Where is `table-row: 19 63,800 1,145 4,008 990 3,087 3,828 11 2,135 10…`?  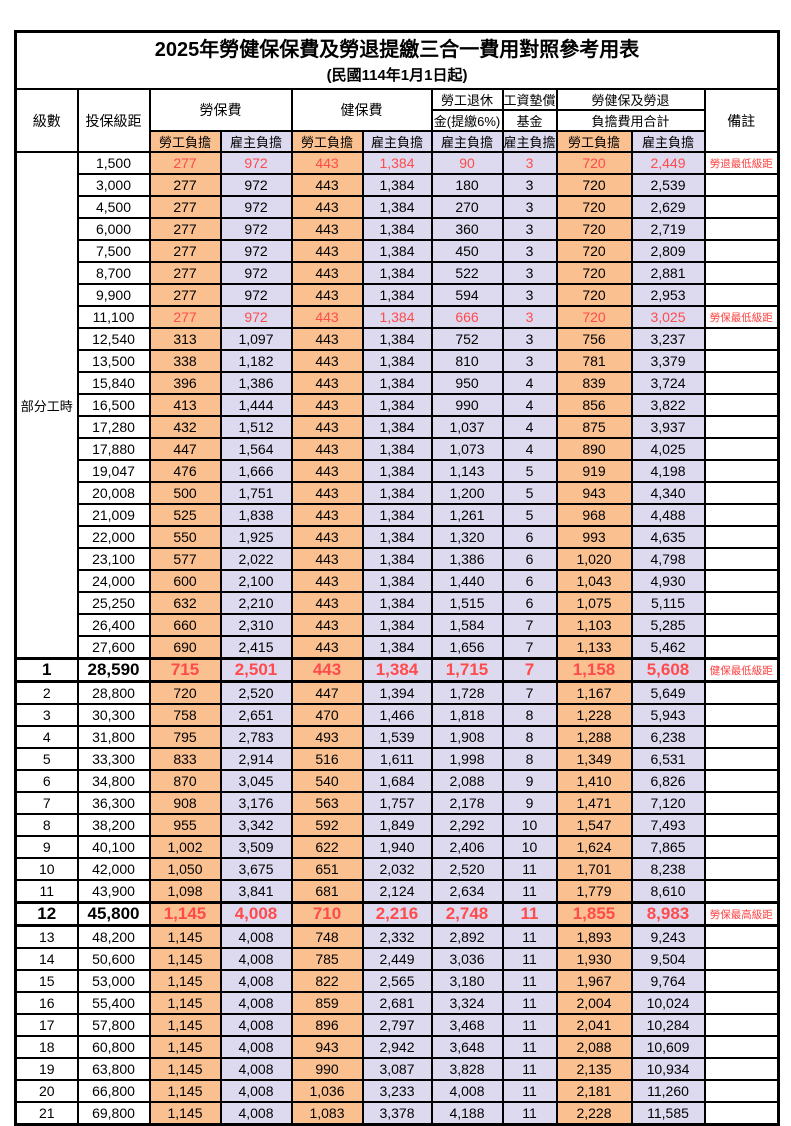 table-row: 19 63,800 1,145 4,008 990 3,087 3,828 11 2,135 10… is located at coordinates (397, 1069).